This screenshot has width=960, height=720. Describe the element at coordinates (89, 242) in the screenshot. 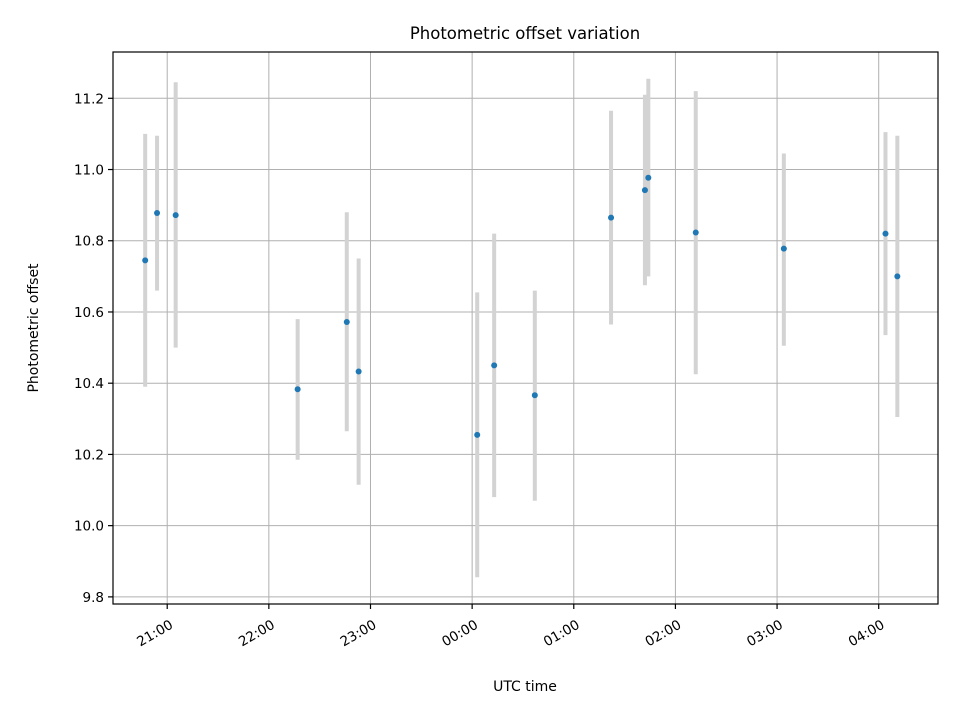

I see `y-tick-label: 10.8` at that location.